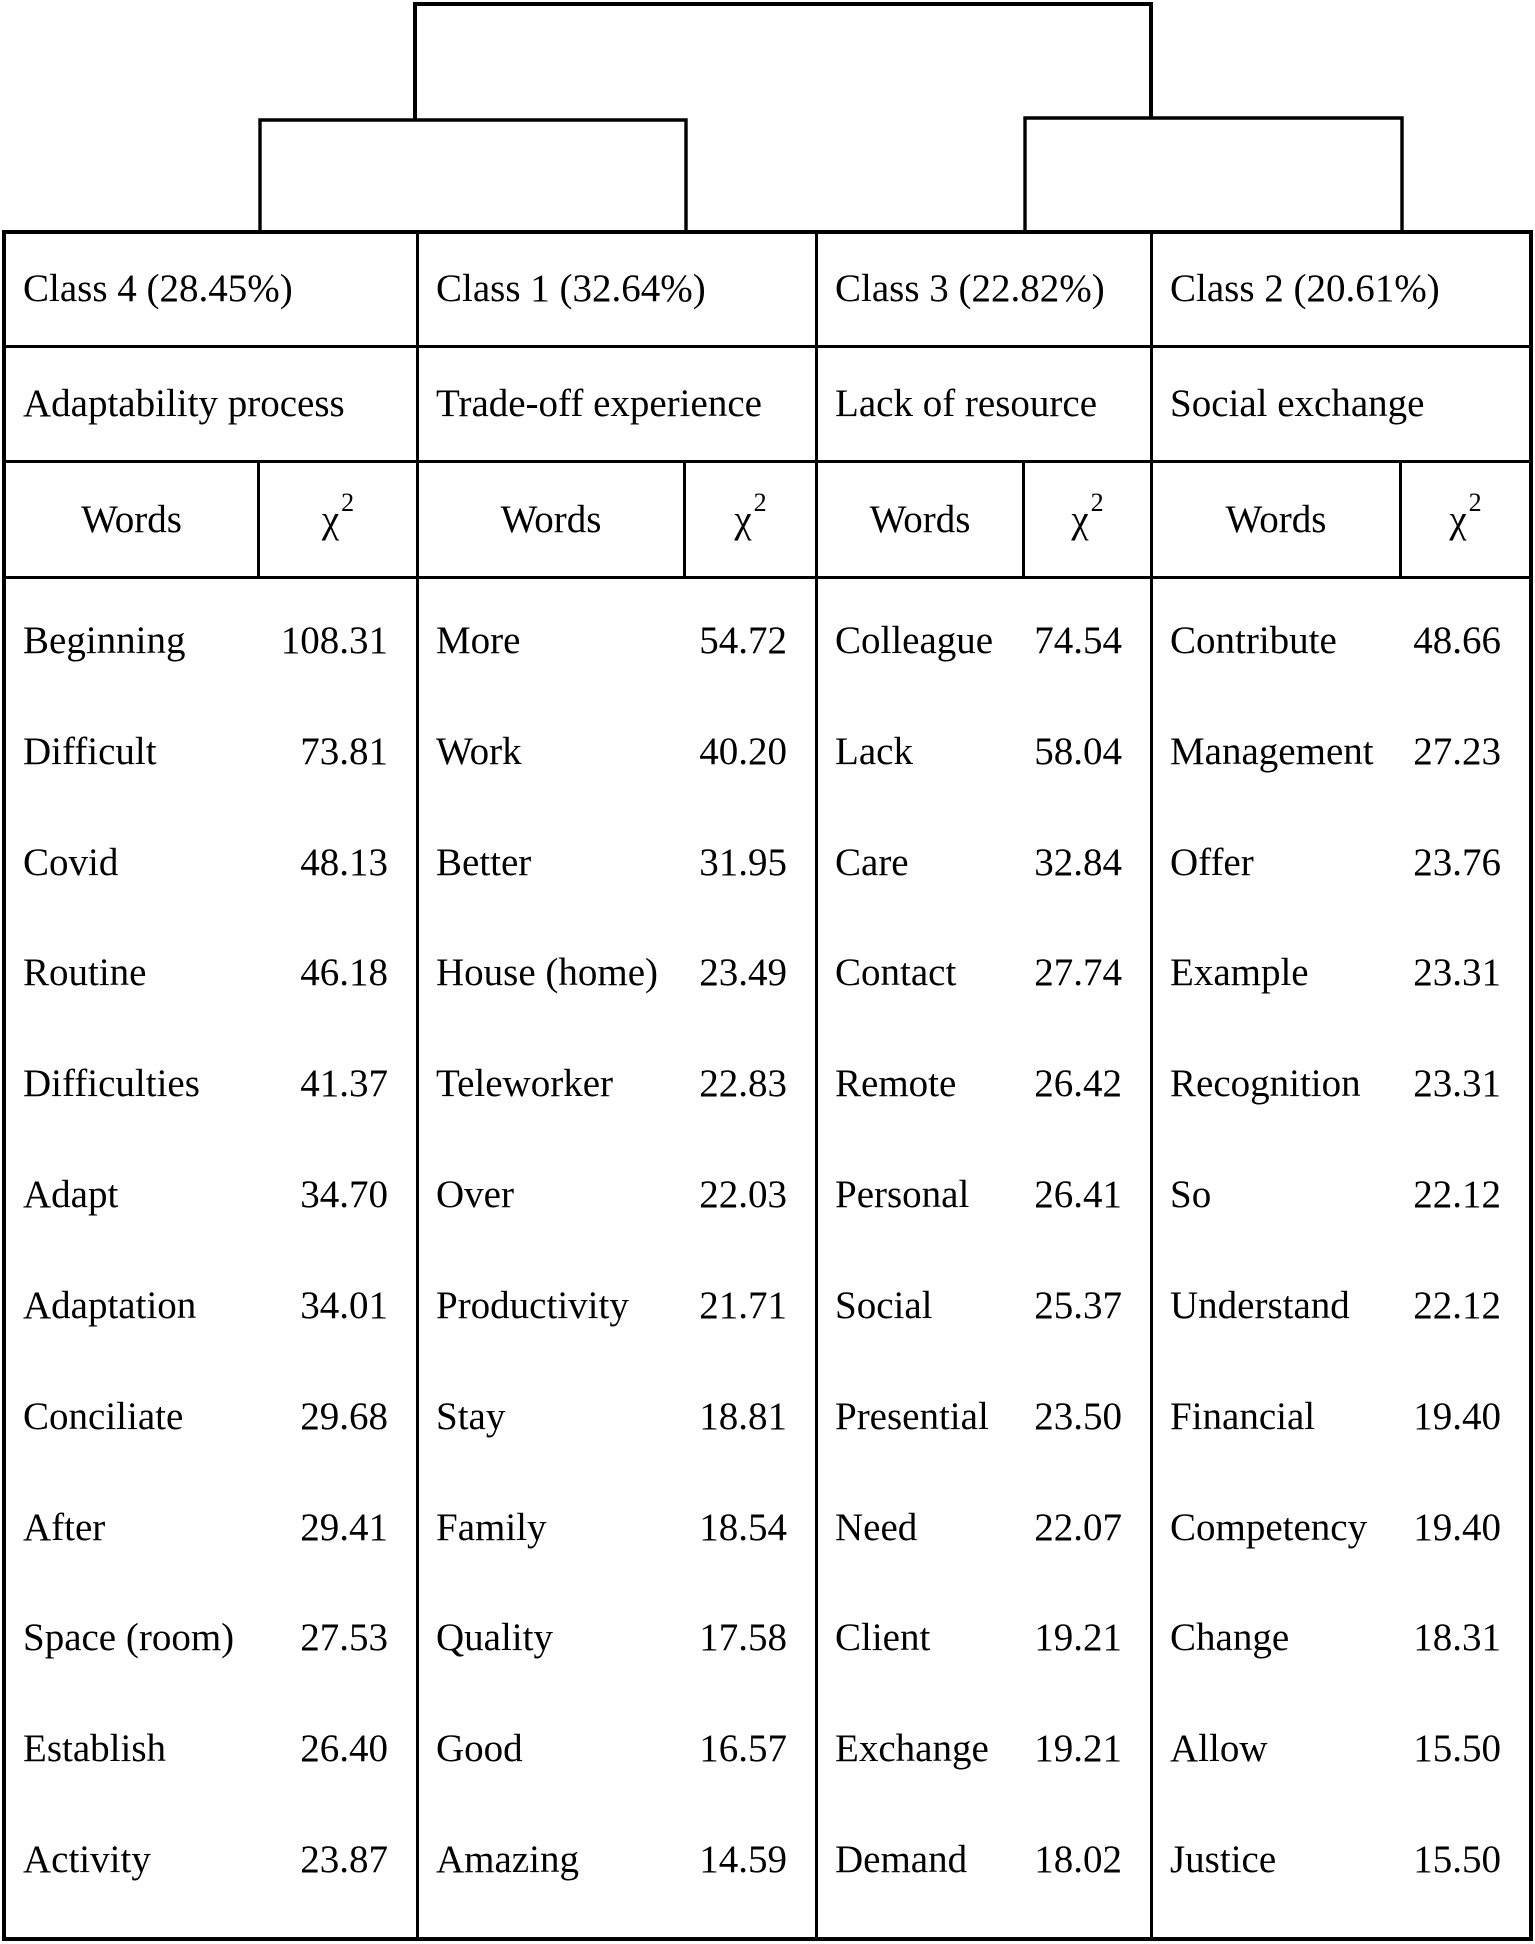 This screenshot has height=1944, width=1535. Describe the element at coordinates (1457, 640) in the screenshot. I see `chi2-value: 48.66` at that location.